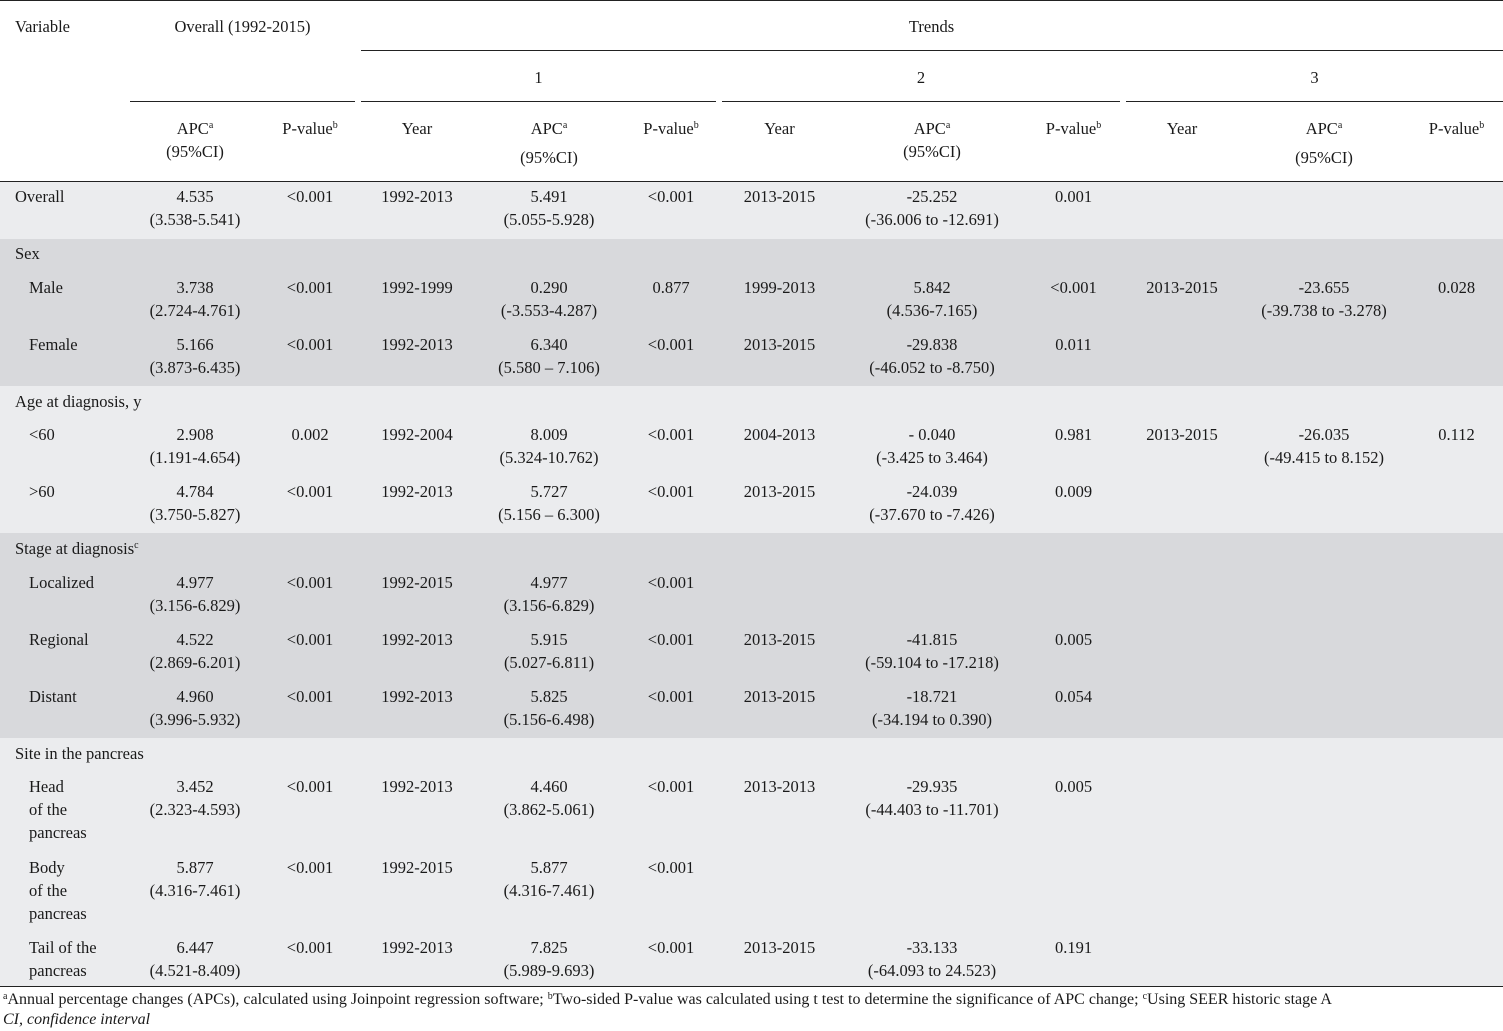 The width and height of the screenshot is (1503, 1031). What do you see at coordinates (549, 662) in the screenshot?
I see `cell-ci1: (5.027-6.811)` at bounding box center [549, 662].